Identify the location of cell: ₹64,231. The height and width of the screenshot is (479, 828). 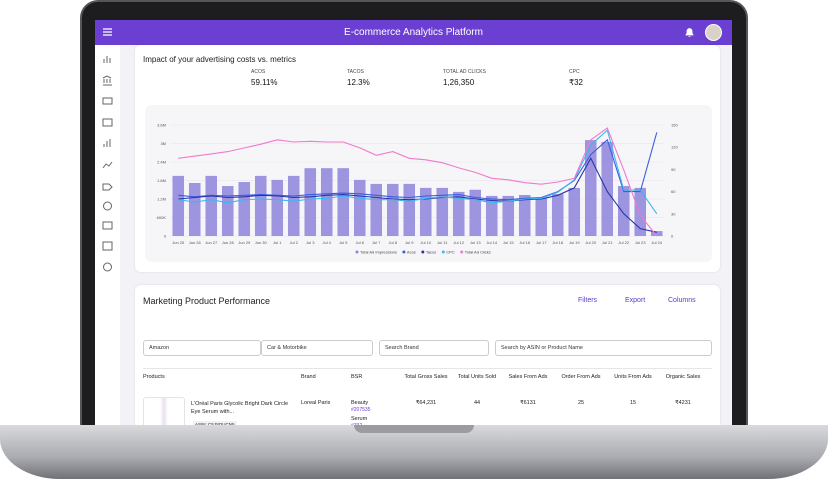
(426, 403).